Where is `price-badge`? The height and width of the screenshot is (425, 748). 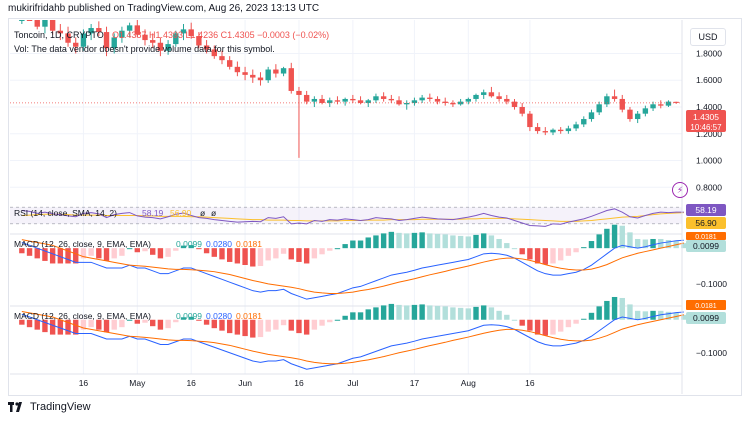 price-badge is located at coordinates (706, 121).